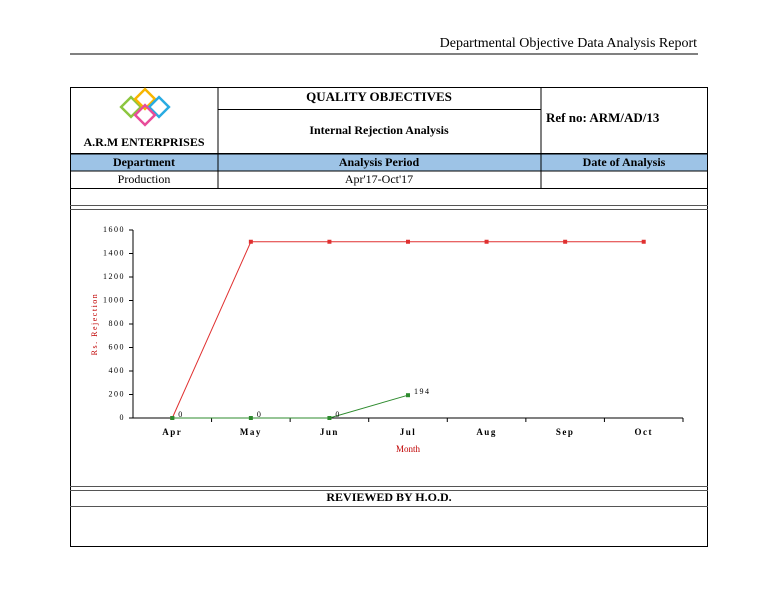 The height and width of the screenshot is (594, 768). What do you see at coordinates (144, 162) in the screenshot?
I see `col-header: Department` at bounding box center [144, 162].